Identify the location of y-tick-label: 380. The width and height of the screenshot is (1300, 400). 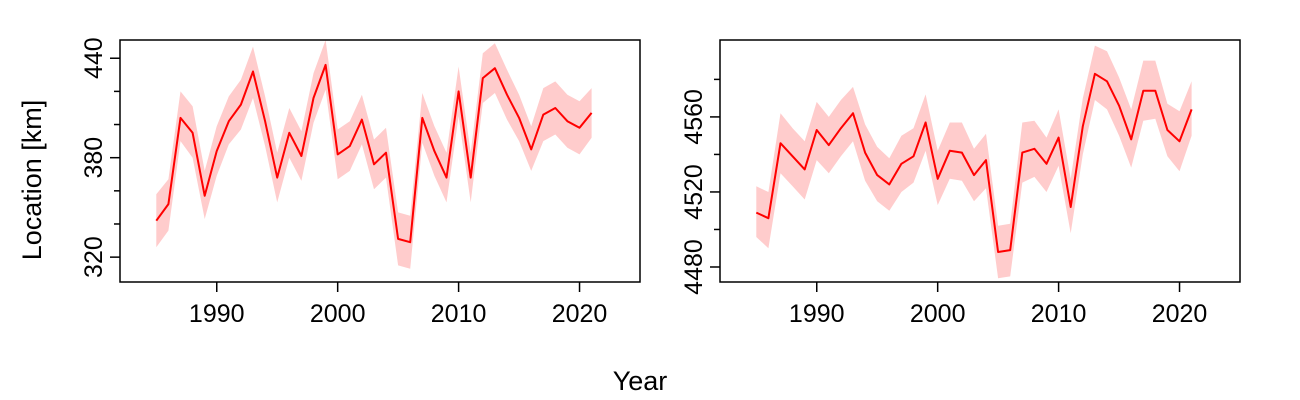
(94, 158).